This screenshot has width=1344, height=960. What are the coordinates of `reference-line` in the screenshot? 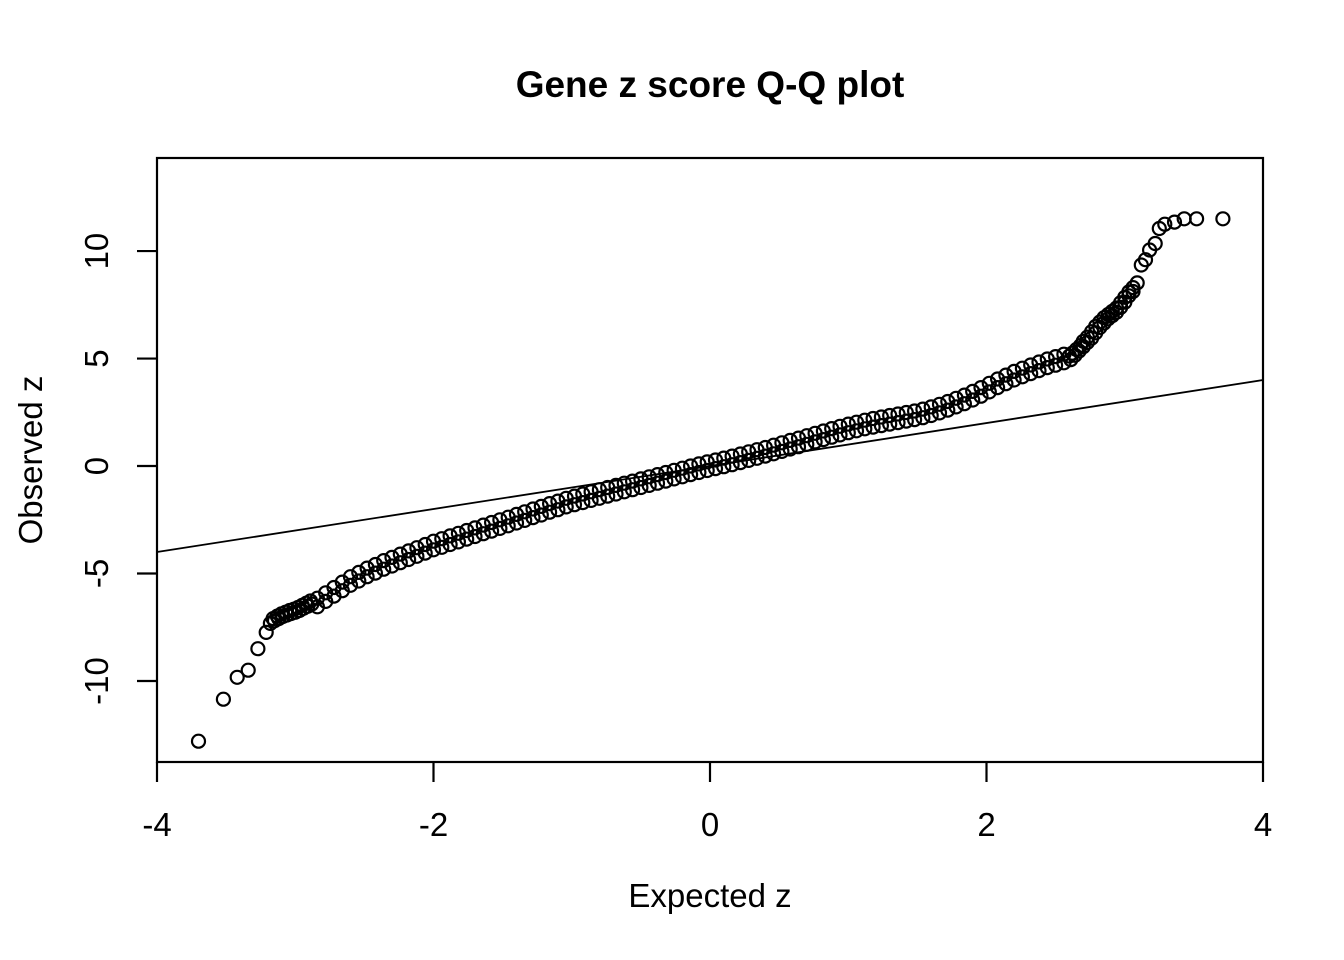 It's located at (710, 466).